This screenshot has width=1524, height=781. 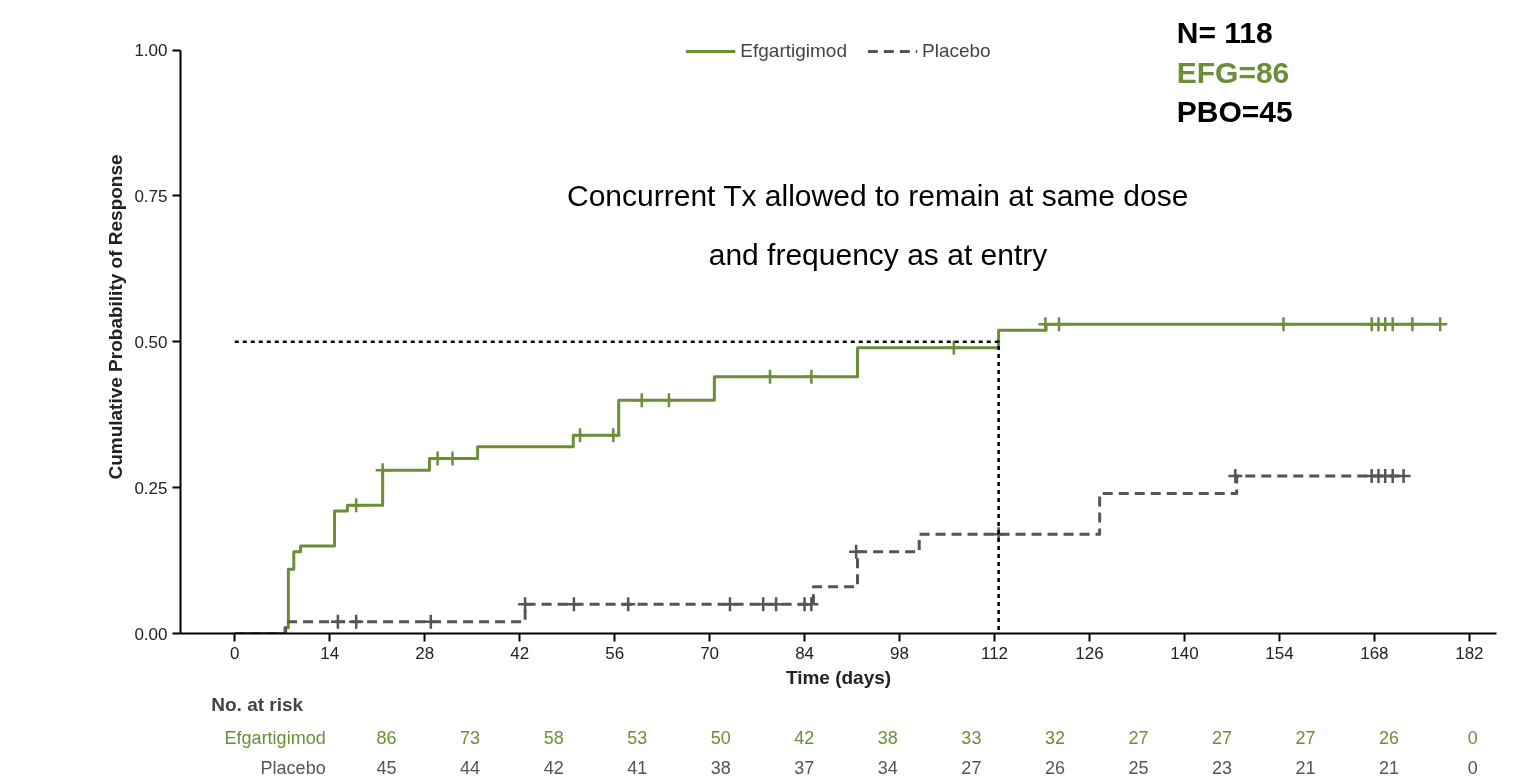 What do you see at coordinates (1234, 112) in the screenshot?
I see `annotation: PBO=45` at bounding box center [1234, 112].